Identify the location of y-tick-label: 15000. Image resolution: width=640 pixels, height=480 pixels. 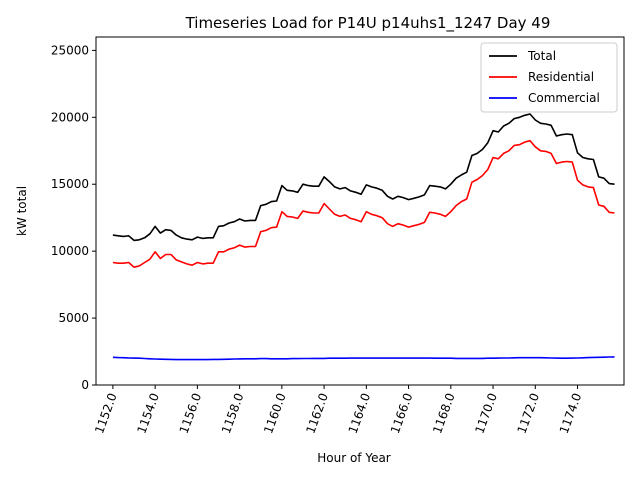
(70, 184).